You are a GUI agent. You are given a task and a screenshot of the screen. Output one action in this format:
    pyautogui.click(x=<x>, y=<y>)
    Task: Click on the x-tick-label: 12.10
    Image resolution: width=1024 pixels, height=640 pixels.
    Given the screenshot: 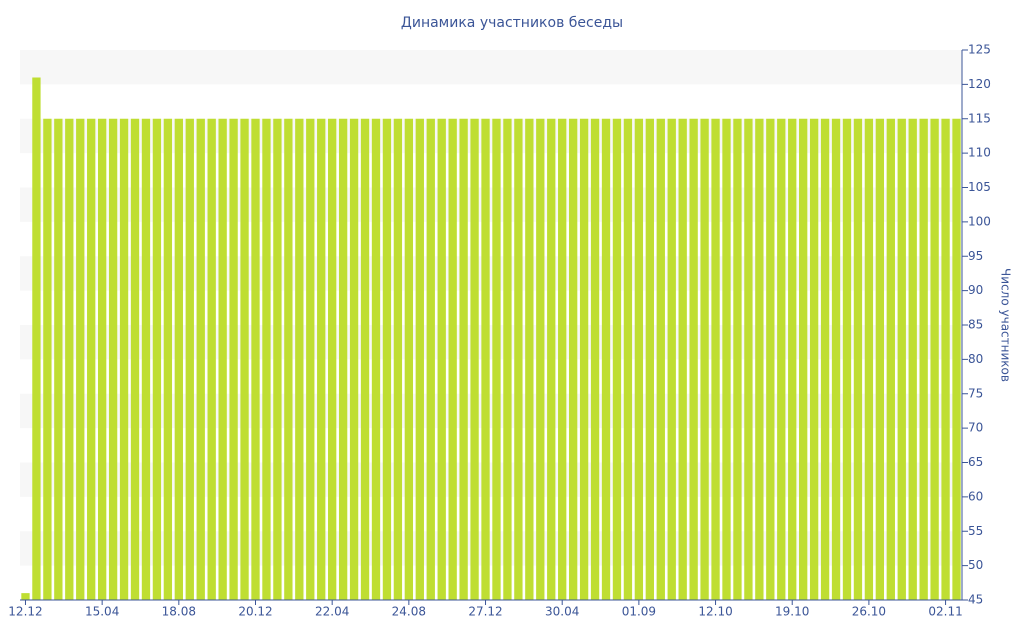 What is the action you would take?
    pyautogui.click(x=715, y=612)
    